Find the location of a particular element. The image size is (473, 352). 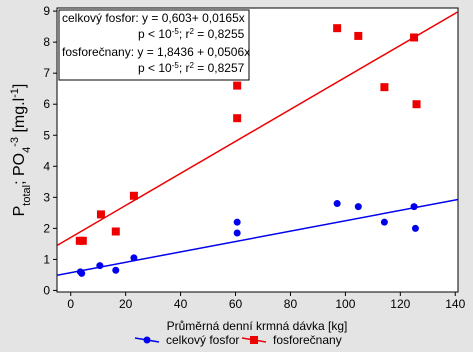

annotation-part: celkový fosfor: y = 0,603+ 0,0165x is located at coordinates (153, 18).